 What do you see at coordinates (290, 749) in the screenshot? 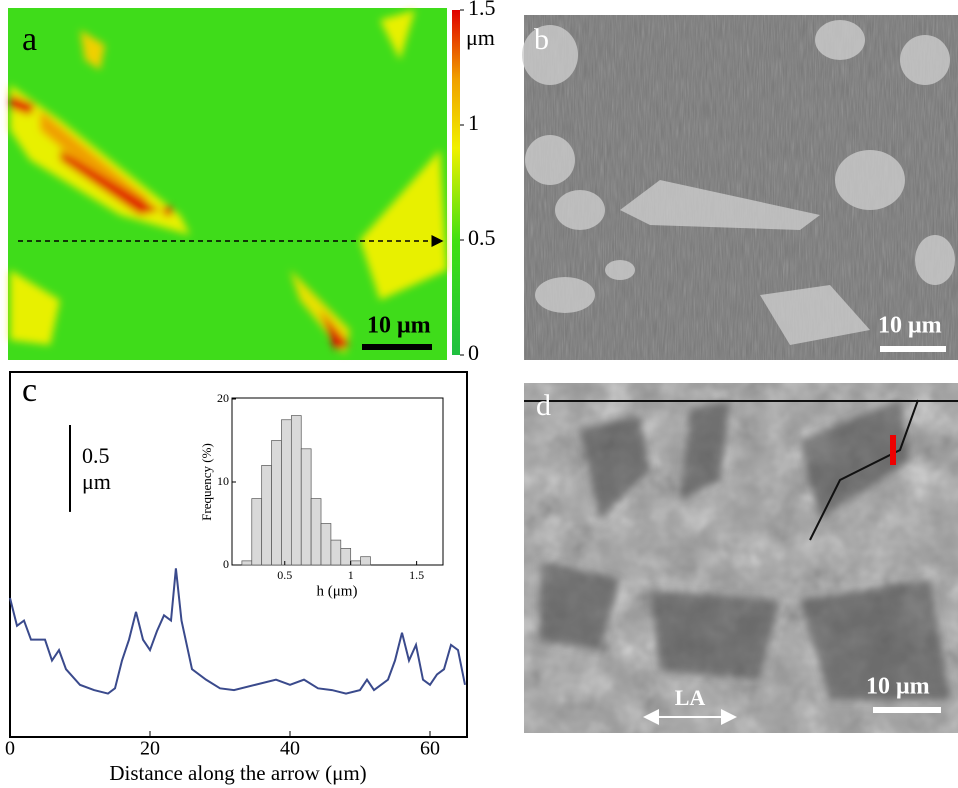
I see `x-tick-label: 40` at bounding box center [290, 749].